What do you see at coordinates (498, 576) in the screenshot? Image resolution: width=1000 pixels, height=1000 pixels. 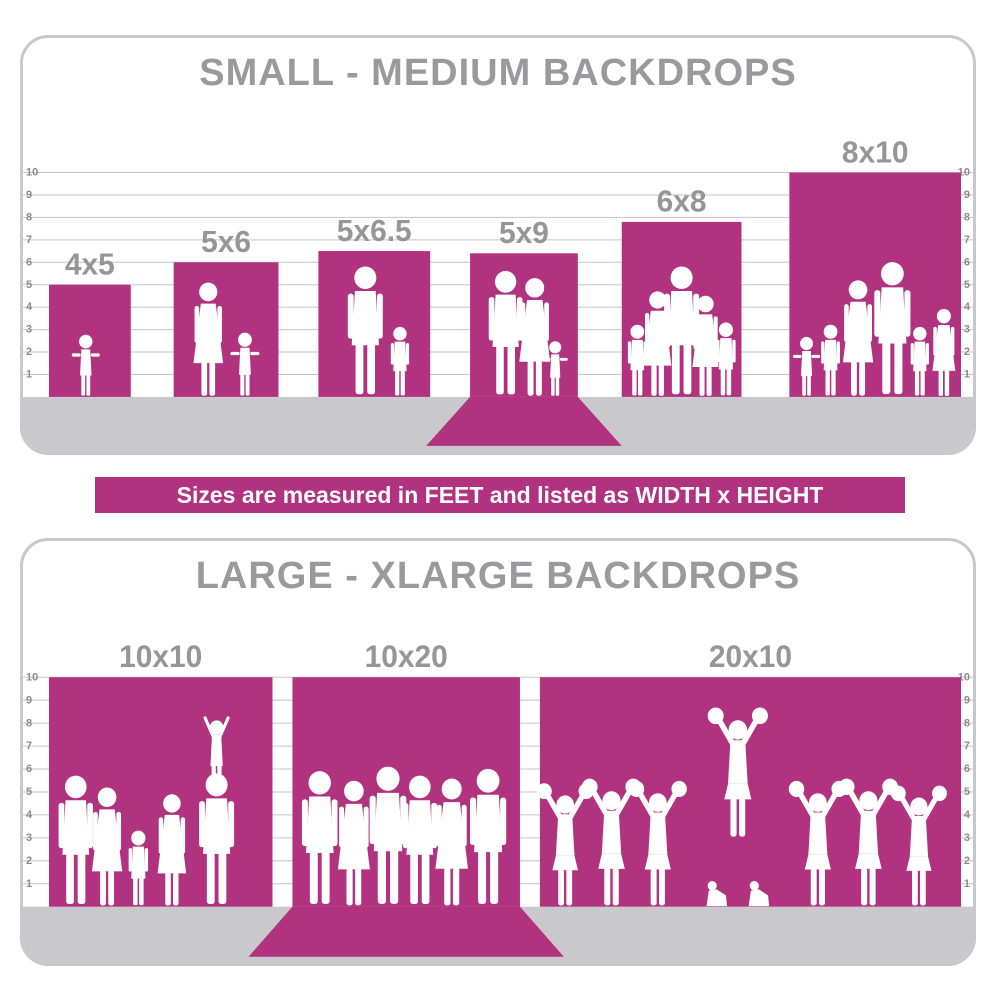 I see `panel-title-large-xlarge: LARGE - XLARGE BACKDROPS` at bounding box center [498, 576].